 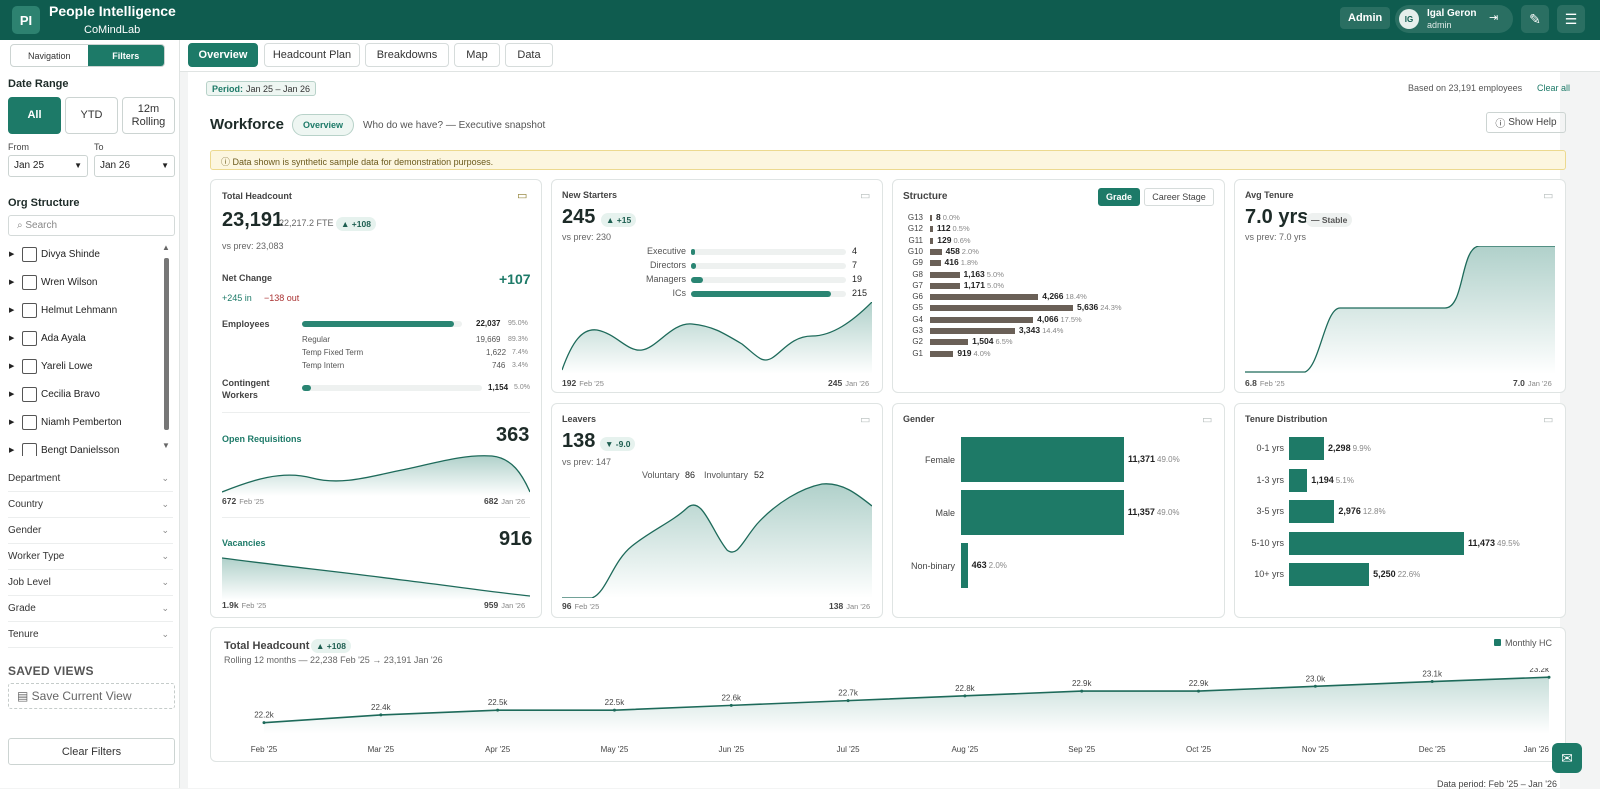 I want to click on to-select: Jan 26 ▼, so click(x=134, y=166).